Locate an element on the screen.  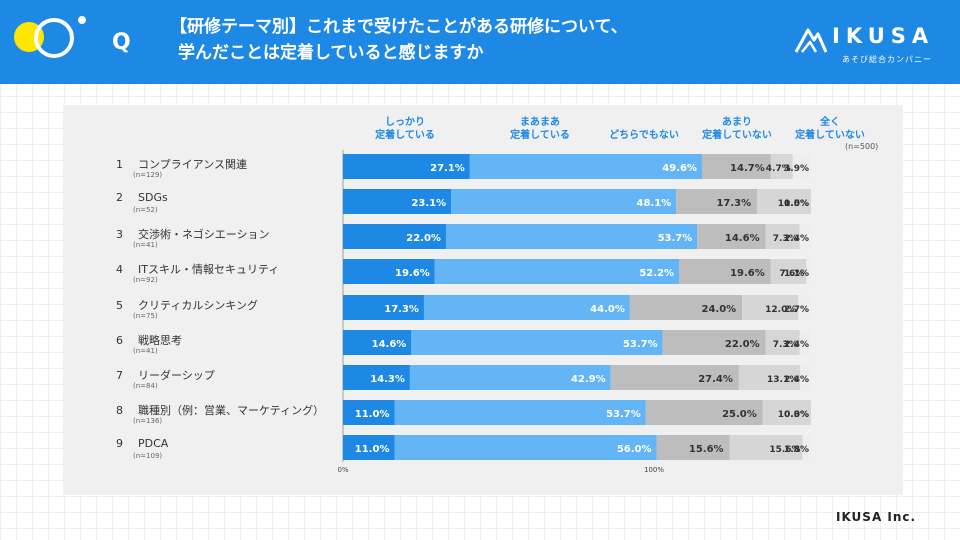
category-number: 3 is located at coordinates (119, 234).